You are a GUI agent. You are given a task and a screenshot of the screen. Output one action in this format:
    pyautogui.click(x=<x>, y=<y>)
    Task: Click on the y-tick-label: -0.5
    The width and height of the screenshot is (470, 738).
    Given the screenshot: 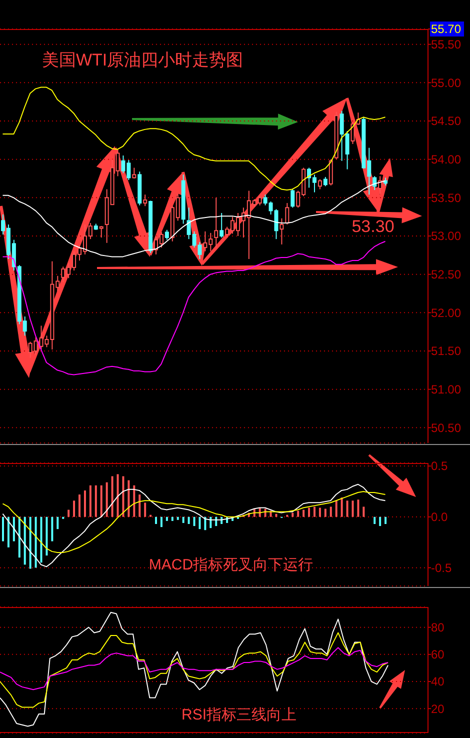 What is the action you would take?
    pyautogui.click(x=441, y=567)
    